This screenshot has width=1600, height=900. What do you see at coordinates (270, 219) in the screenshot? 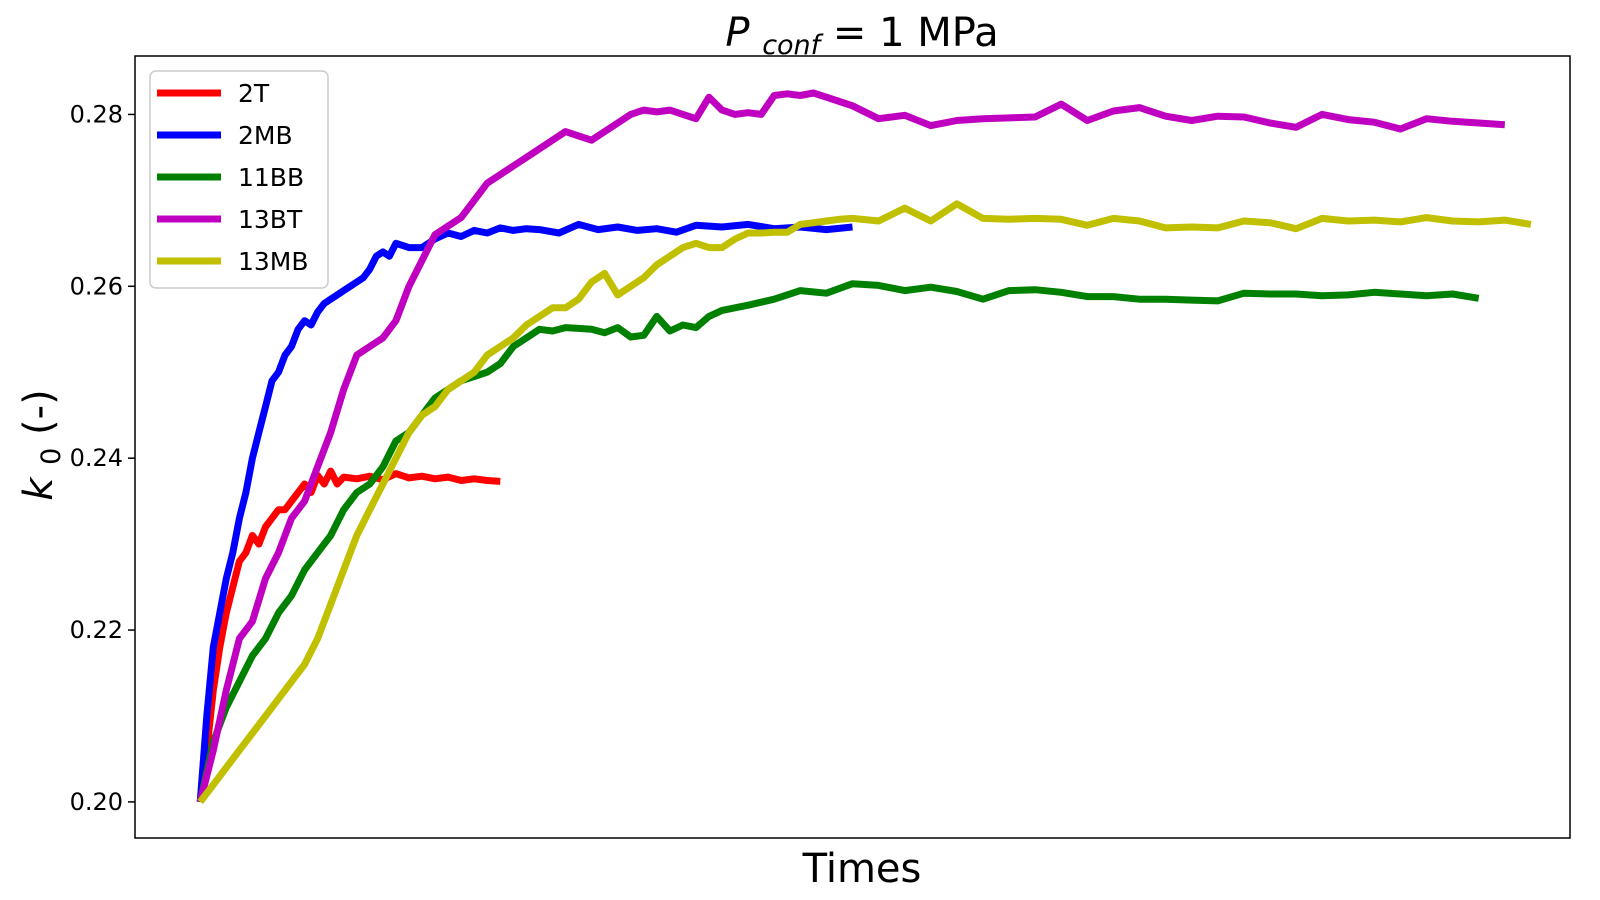
I see `legend-label-13bt: 13BT` at bounding box center [270, 219].